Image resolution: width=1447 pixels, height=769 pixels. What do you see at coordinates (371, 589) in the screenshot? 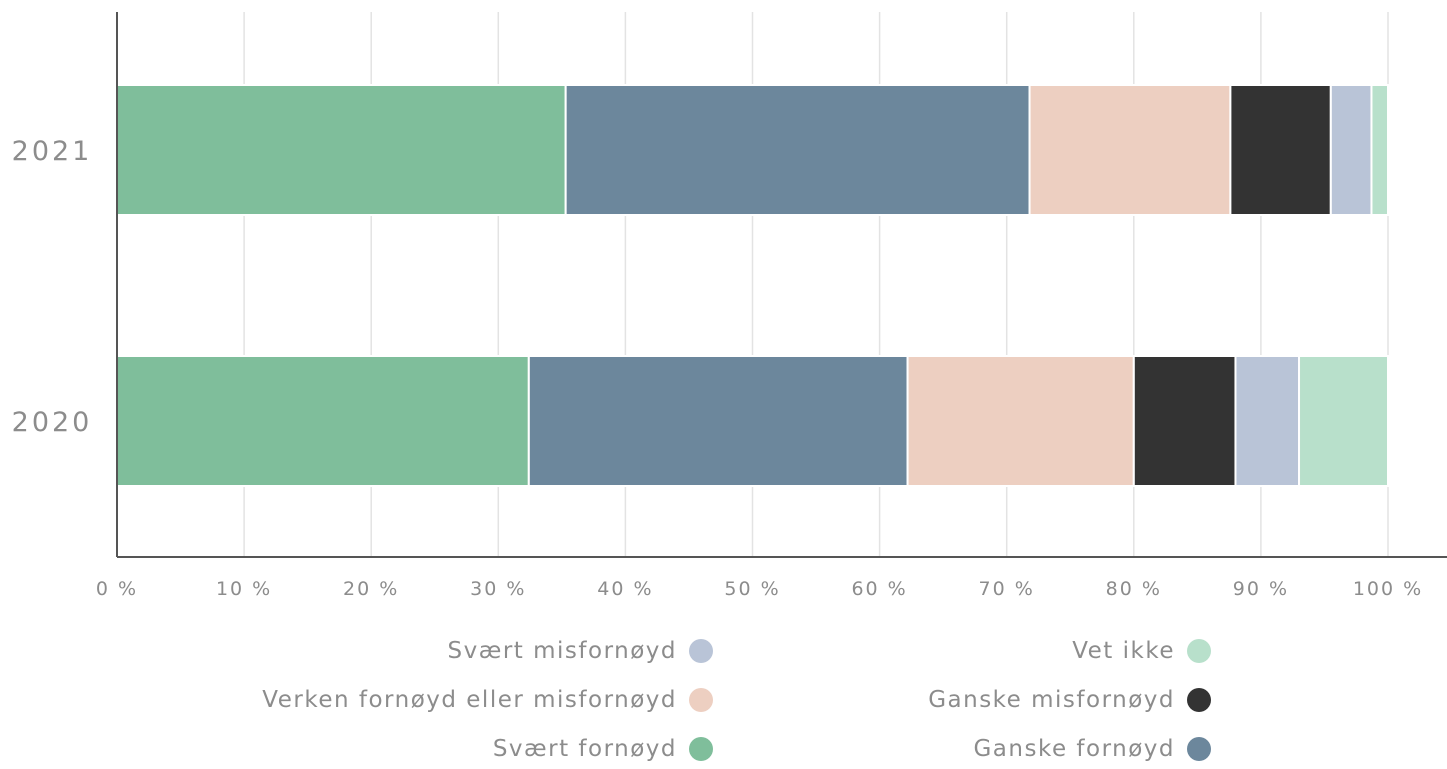
I see `x-tick-label: 20 %` at bounding box center [371, 589].